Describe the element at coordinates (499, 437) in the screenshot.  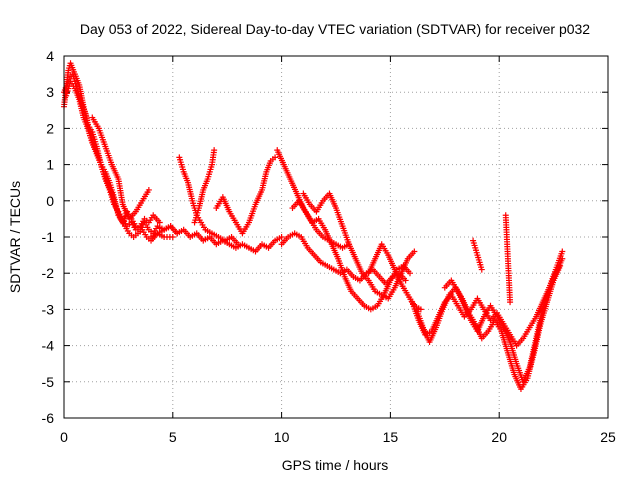
I see `x-tick-label: 20` at that location.